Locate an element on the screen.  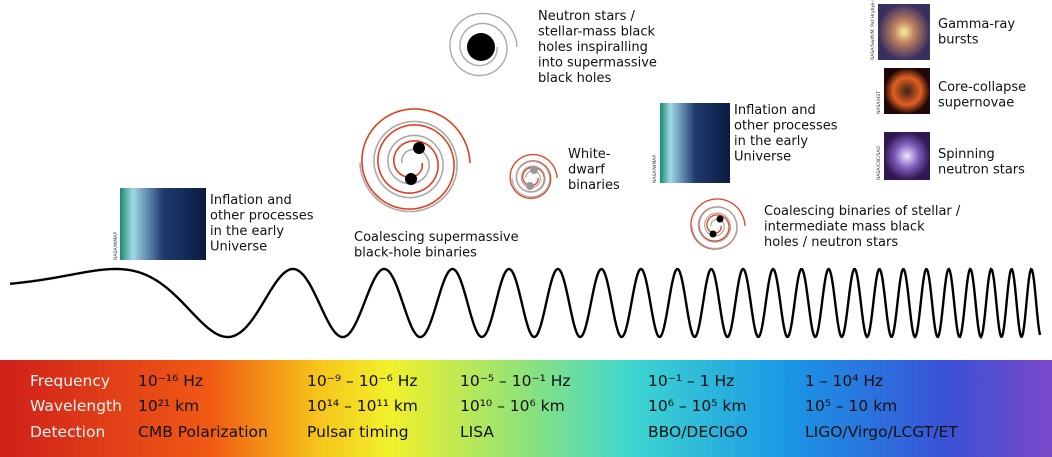
source-label: Gamma-ray is located at coordinates (976, 24).